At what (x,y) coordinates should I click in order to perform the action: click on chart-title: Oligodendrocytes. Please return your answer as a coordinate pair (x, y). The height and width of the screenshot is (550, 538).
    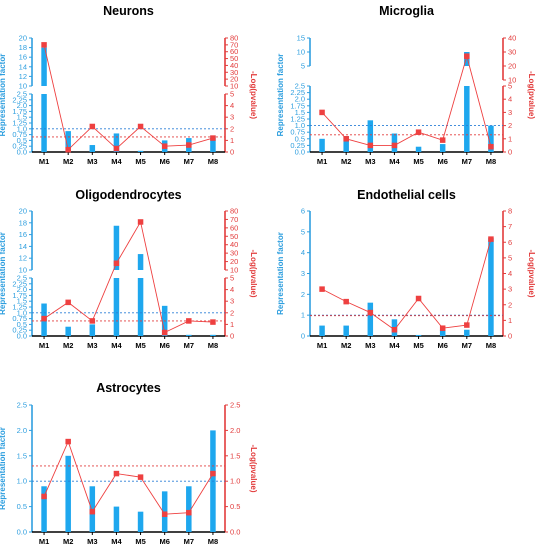
    Looking at the image, I should click on (128, 195).